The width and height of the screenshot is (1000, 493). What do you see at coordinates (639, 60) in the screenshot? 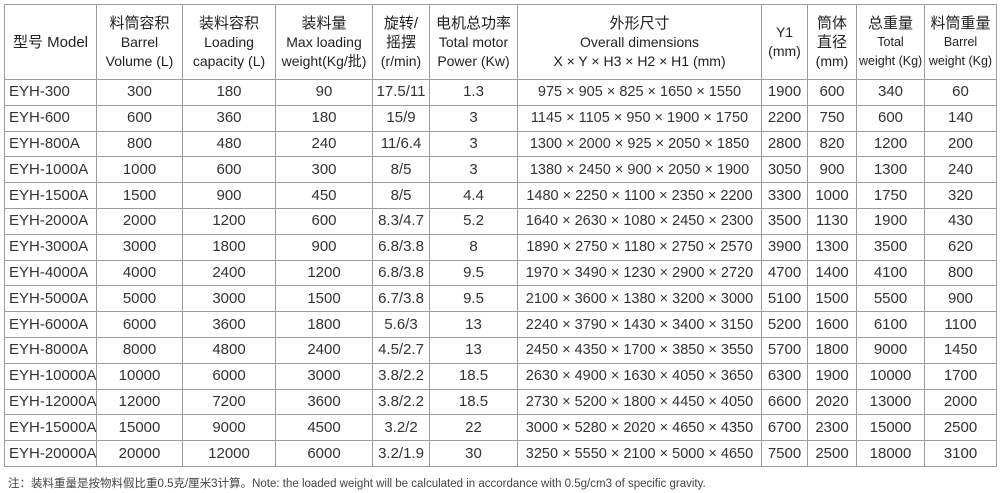
I see `header-line: X × Y × H3 × H2 × H1 (mm)` at bounding box center [639, 60].